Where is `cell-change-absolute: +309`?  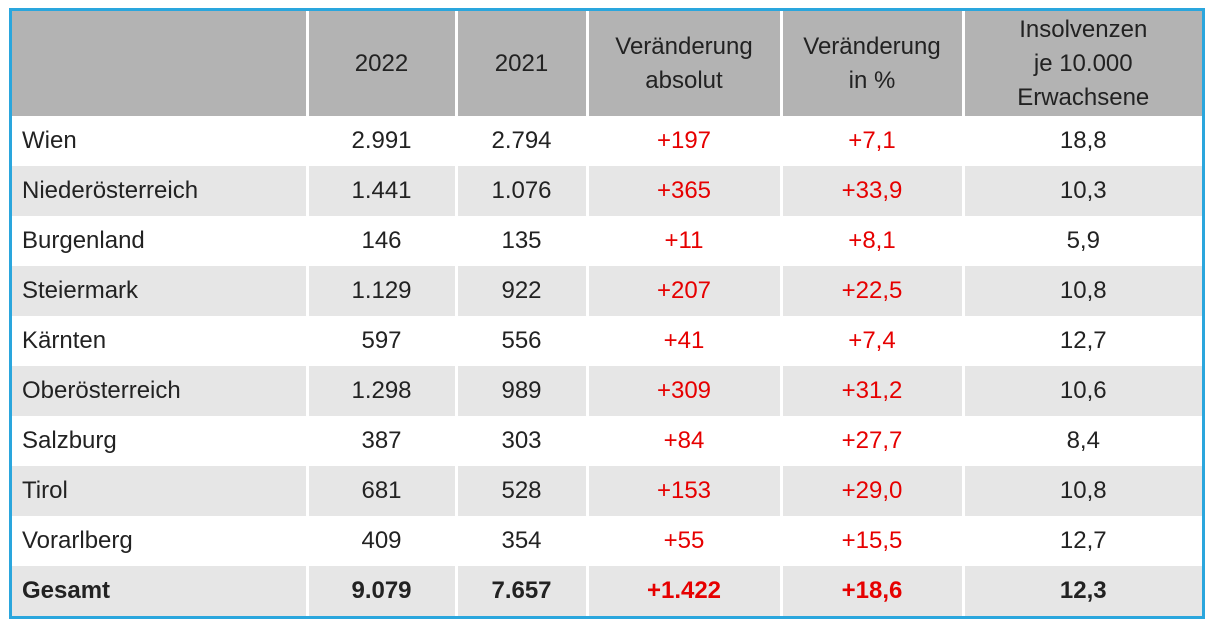 cell-change-absolute: +309 is located at coordinates (683, 391).